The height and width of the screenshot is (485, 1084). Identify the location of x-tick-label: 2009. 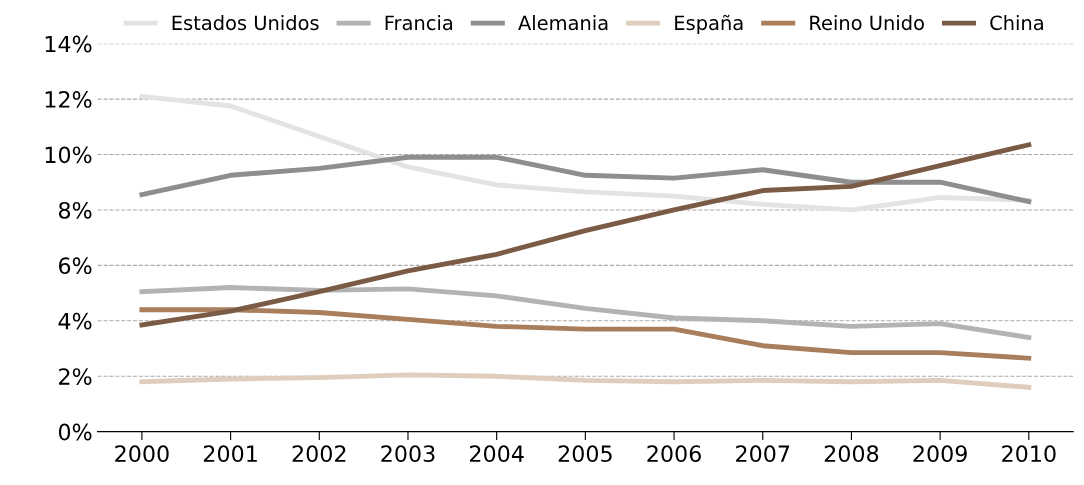
(940, 454).